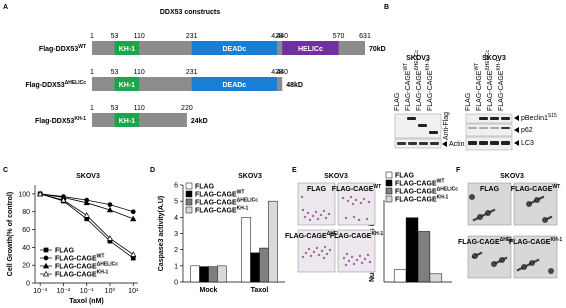 The image size is (566, 308). I want to click on y-tick-label: 60, so click(26, 230).